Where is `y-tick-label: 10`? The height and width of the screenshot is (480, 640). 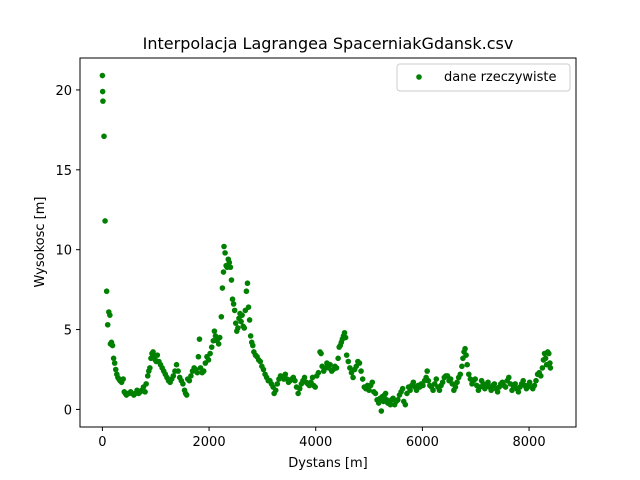
y-tick-label: 10 is located at coordinates (63, 251).